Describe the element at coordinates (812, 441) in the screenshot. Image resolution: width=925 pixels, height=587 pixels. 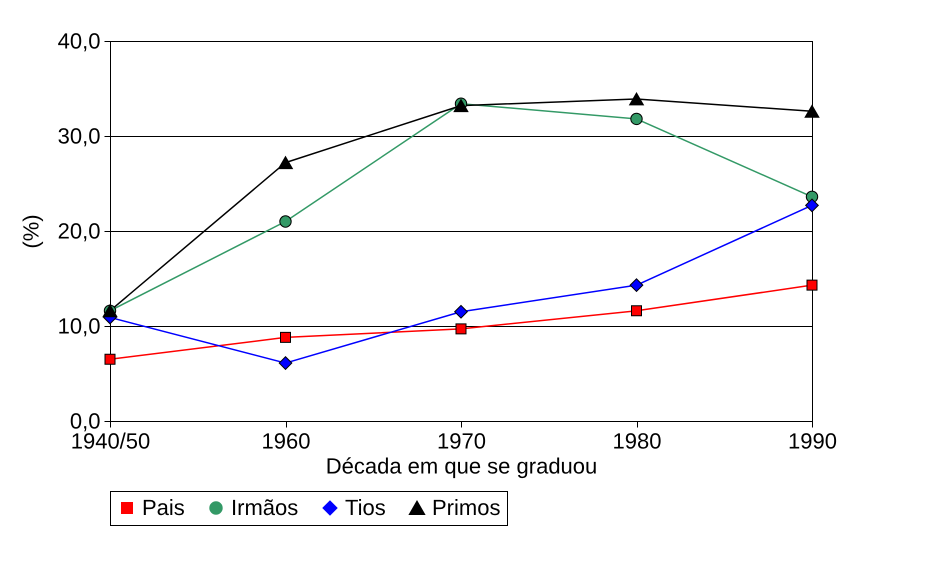
I see `x-tick-label: 1990` at that location.